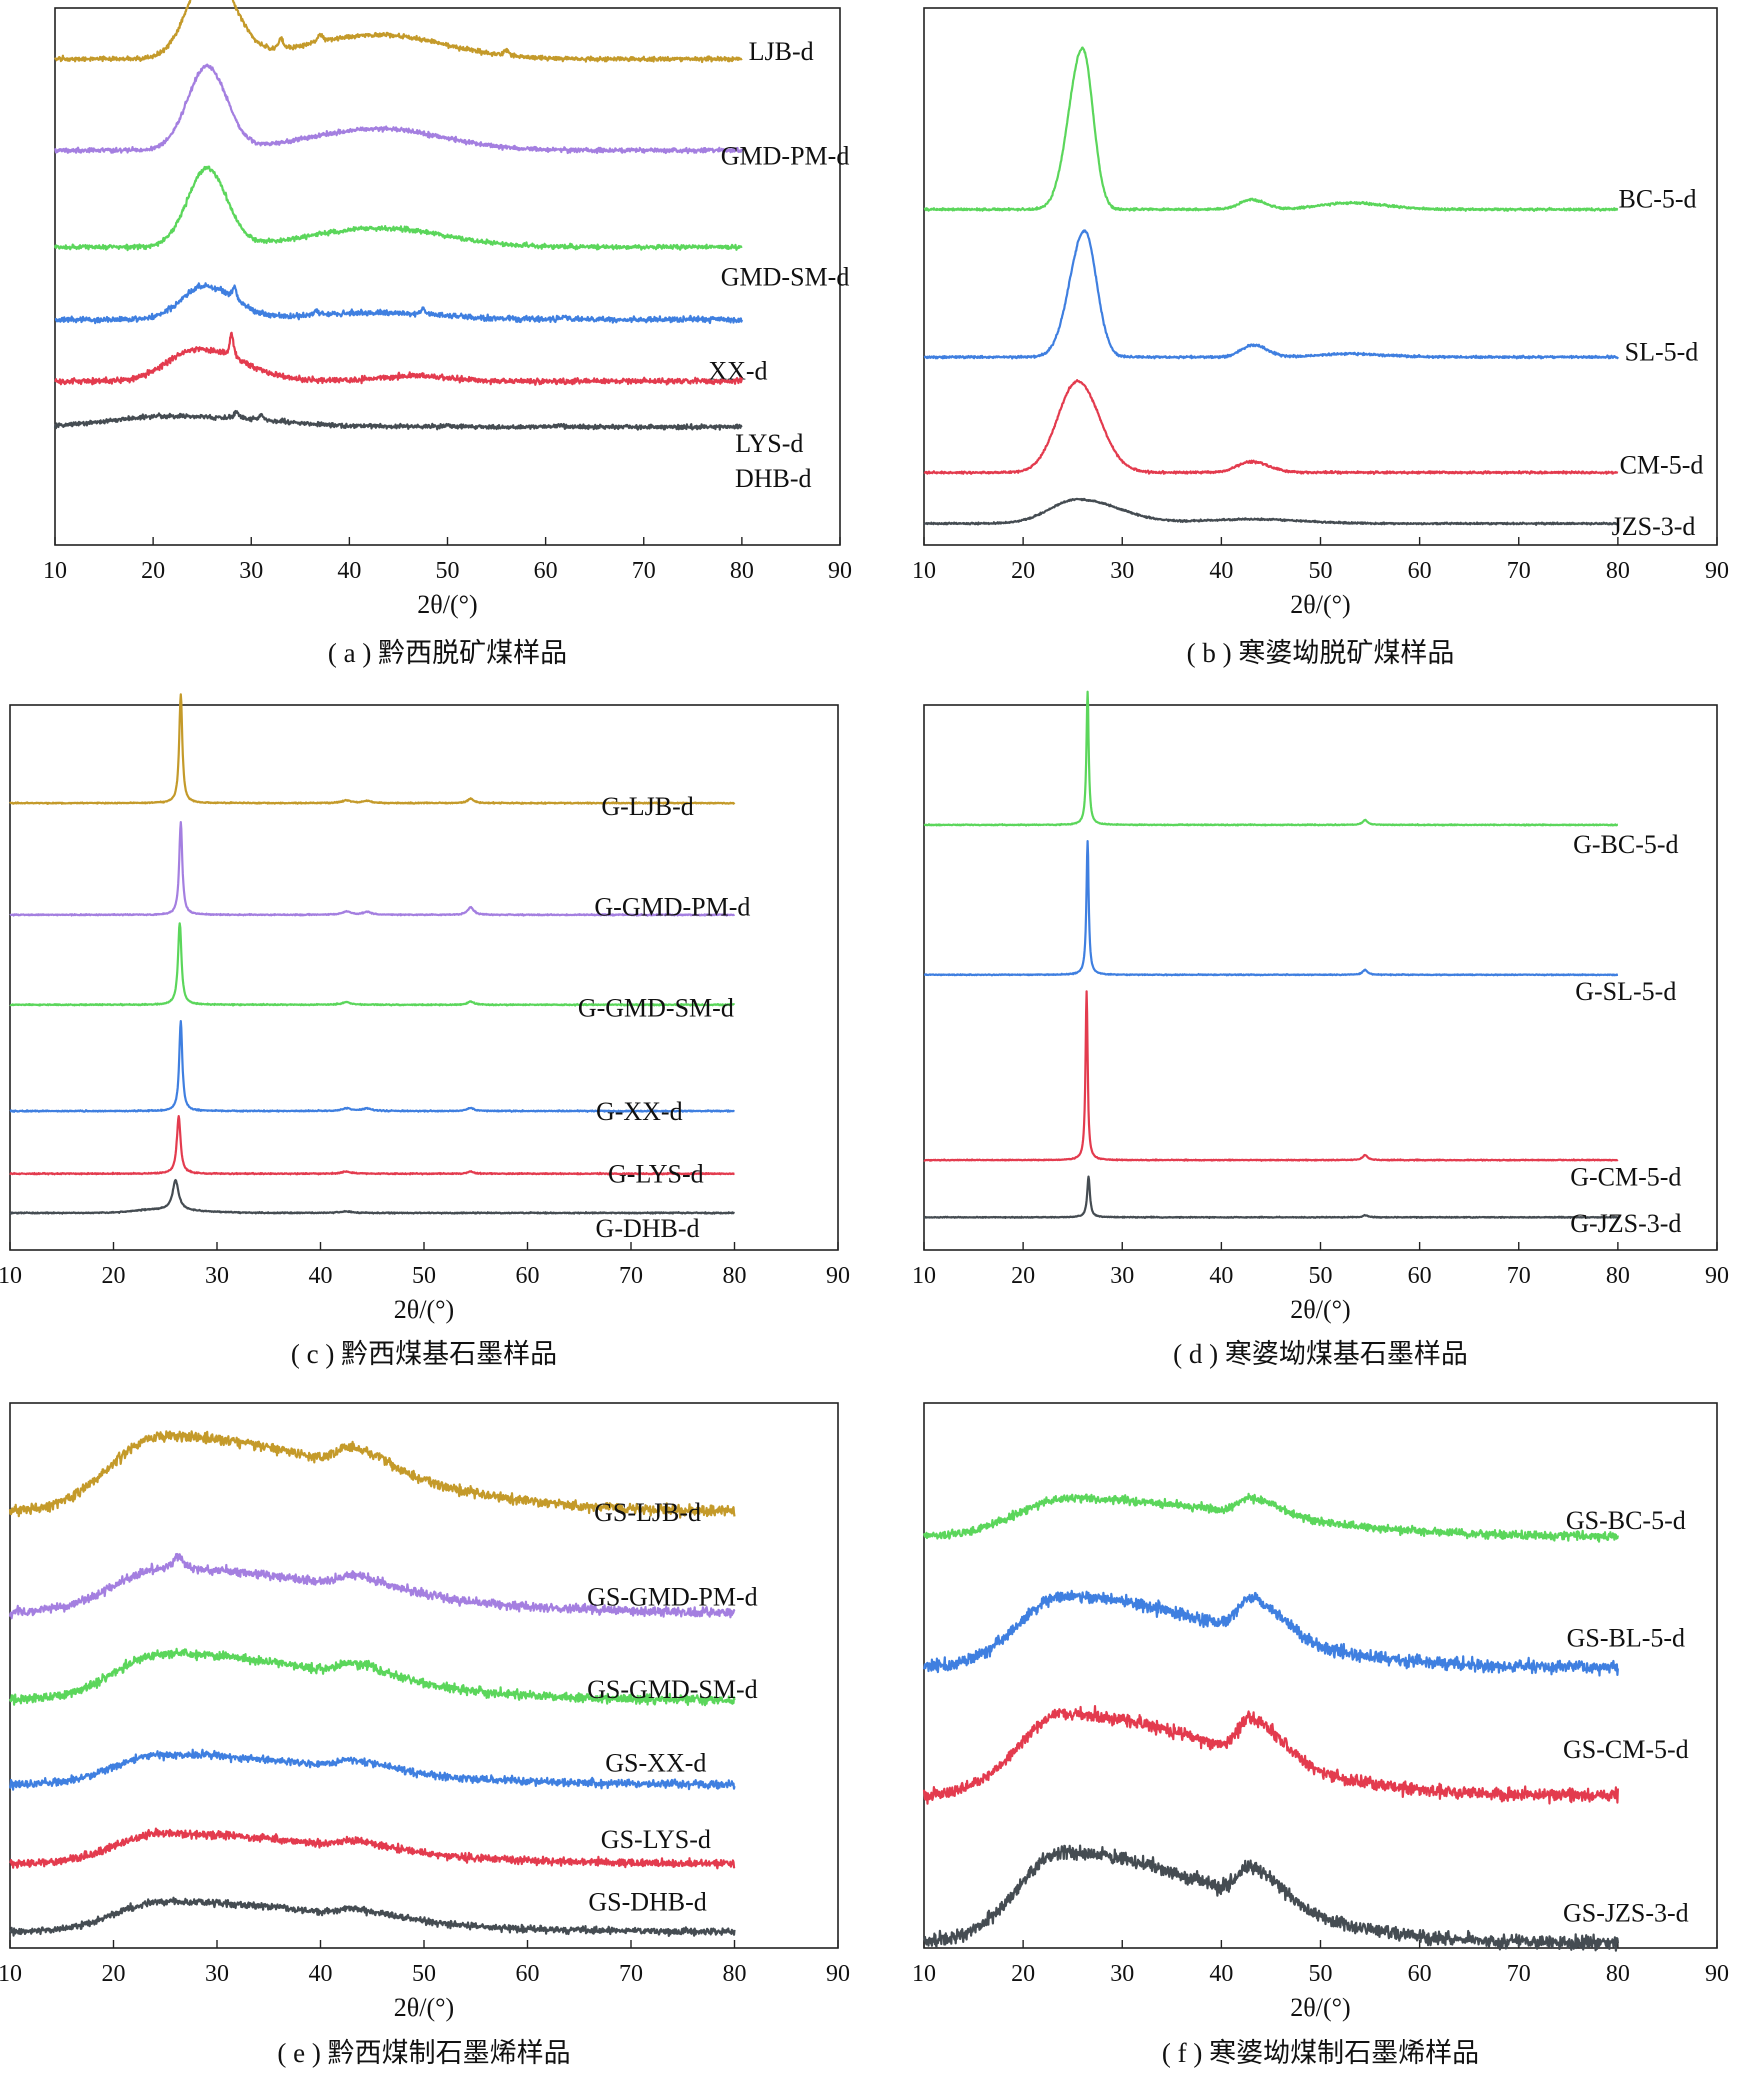 This screenshot has height=2074, width=1750. What do you see at coordinates (1320, 2053) in the screenshot?
I see `panel-caption: ( f ) 寒婆坳煤制石墨烯样品` at bounding box center [1320, 2053].